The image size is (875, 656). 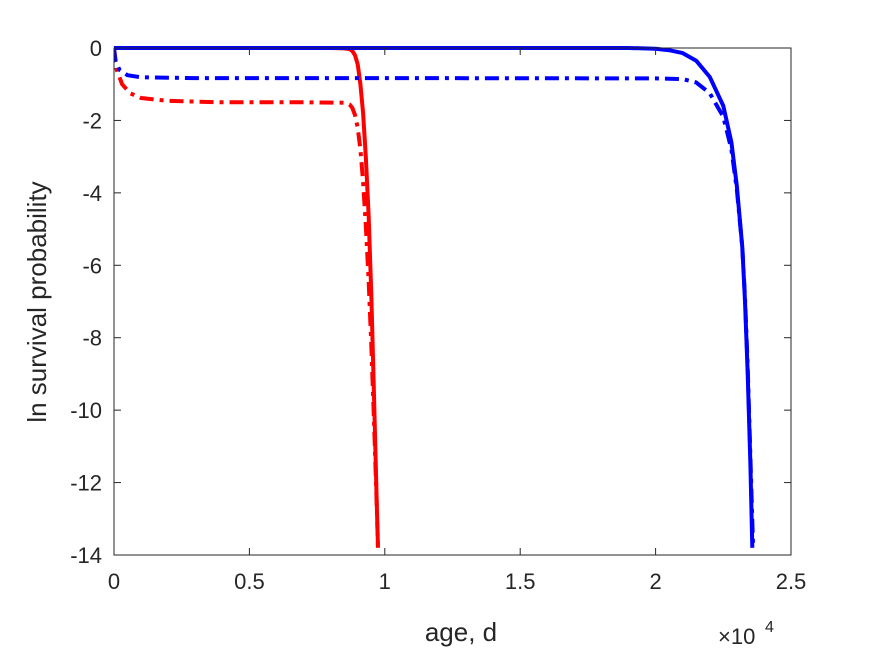 What do you see at coordinates (655, 581) in the screenshot?
I see `x-tick-label: 2` at bounding box center [655, 581].